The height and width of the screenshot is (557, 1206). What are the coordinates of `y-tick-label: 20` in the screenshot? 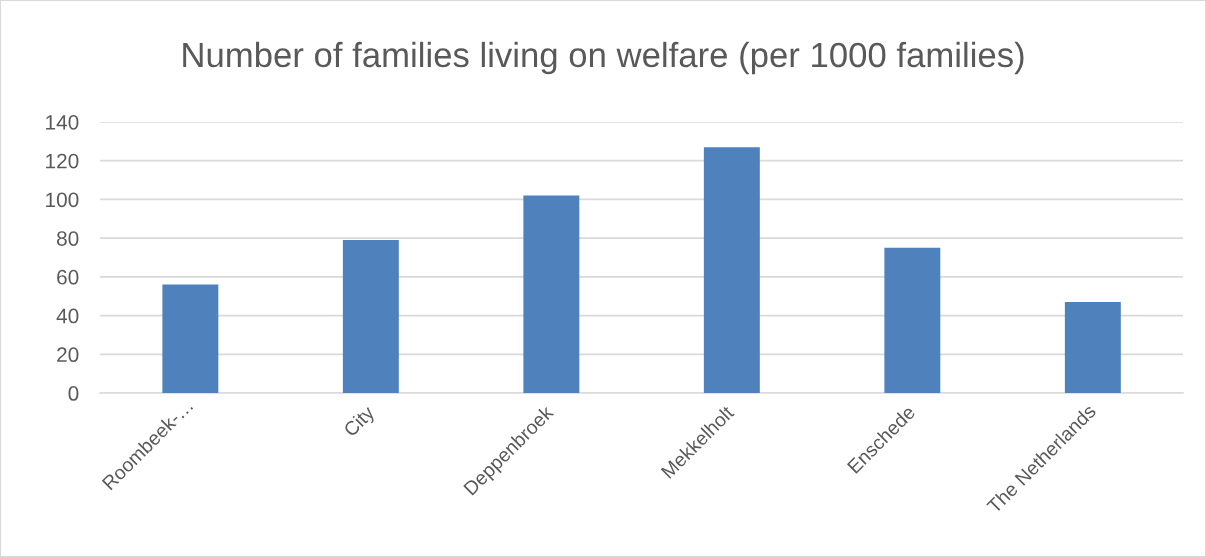 It's located at (68, 355).